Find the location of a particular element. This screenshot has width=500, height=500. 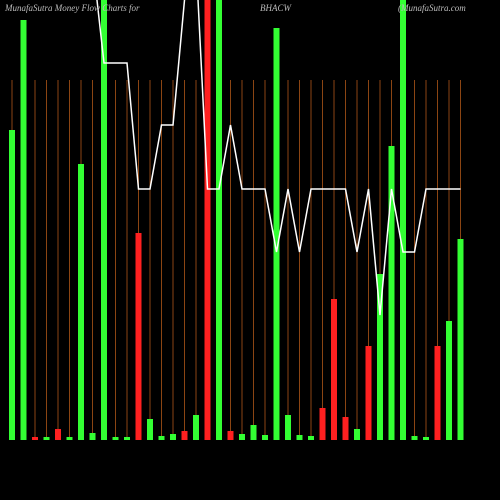

chart-subtitle: BHACW is located at coordinates (276, 8).